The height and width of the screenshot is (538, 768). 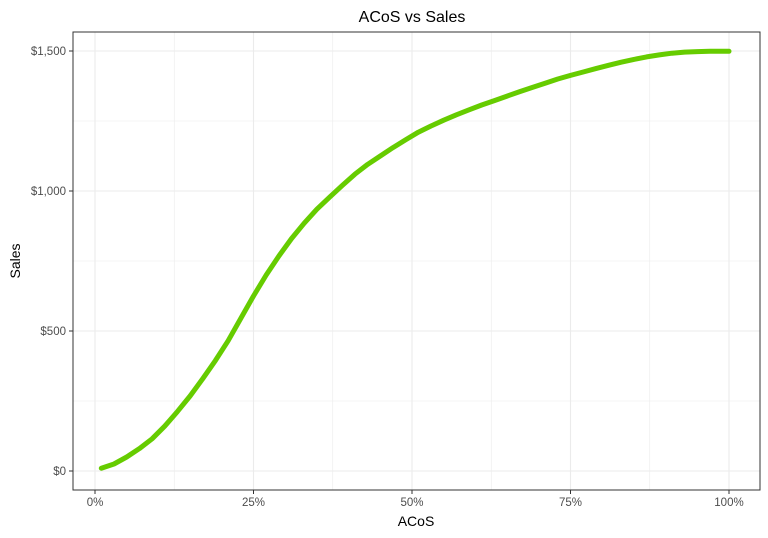 I want to click on x-tick-label: 25%, so click(x=253, y=503).